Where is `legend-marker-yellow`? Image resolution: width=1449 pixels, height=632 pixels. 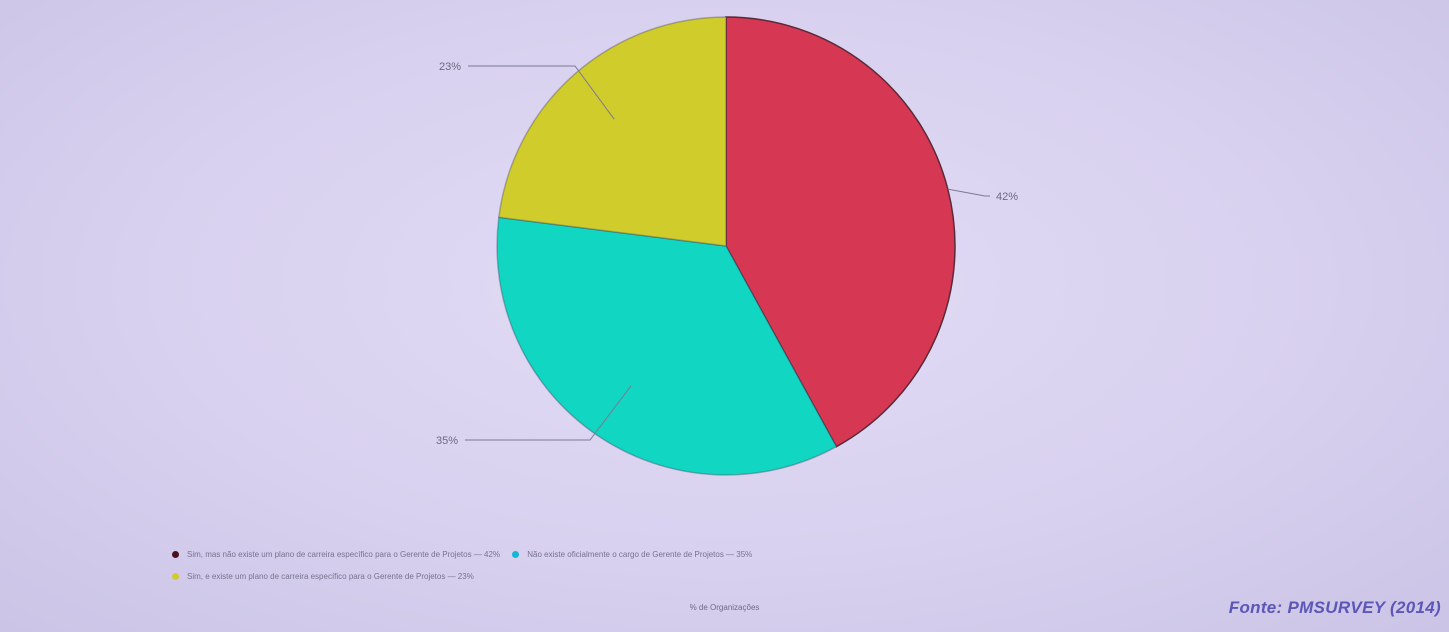 legend-marker-yellow is located at coordinates (175, 577).